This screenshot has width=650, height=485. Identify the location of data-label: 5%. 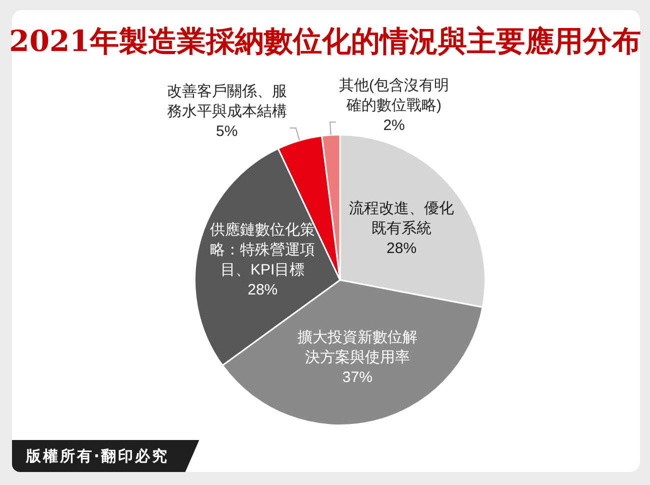
(227, 131).